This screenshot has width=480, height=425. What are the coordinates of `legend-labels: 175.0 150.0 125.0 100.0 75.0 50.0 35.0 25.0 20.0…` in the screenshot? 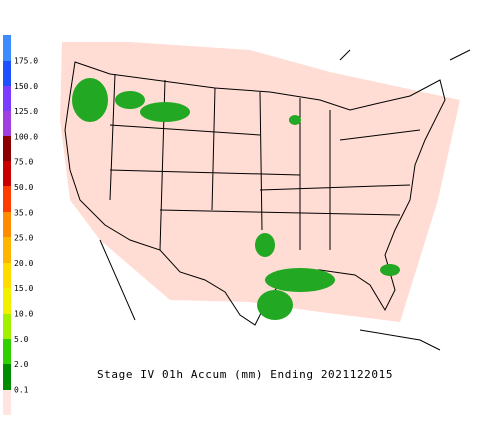 It's located at (26, 226).